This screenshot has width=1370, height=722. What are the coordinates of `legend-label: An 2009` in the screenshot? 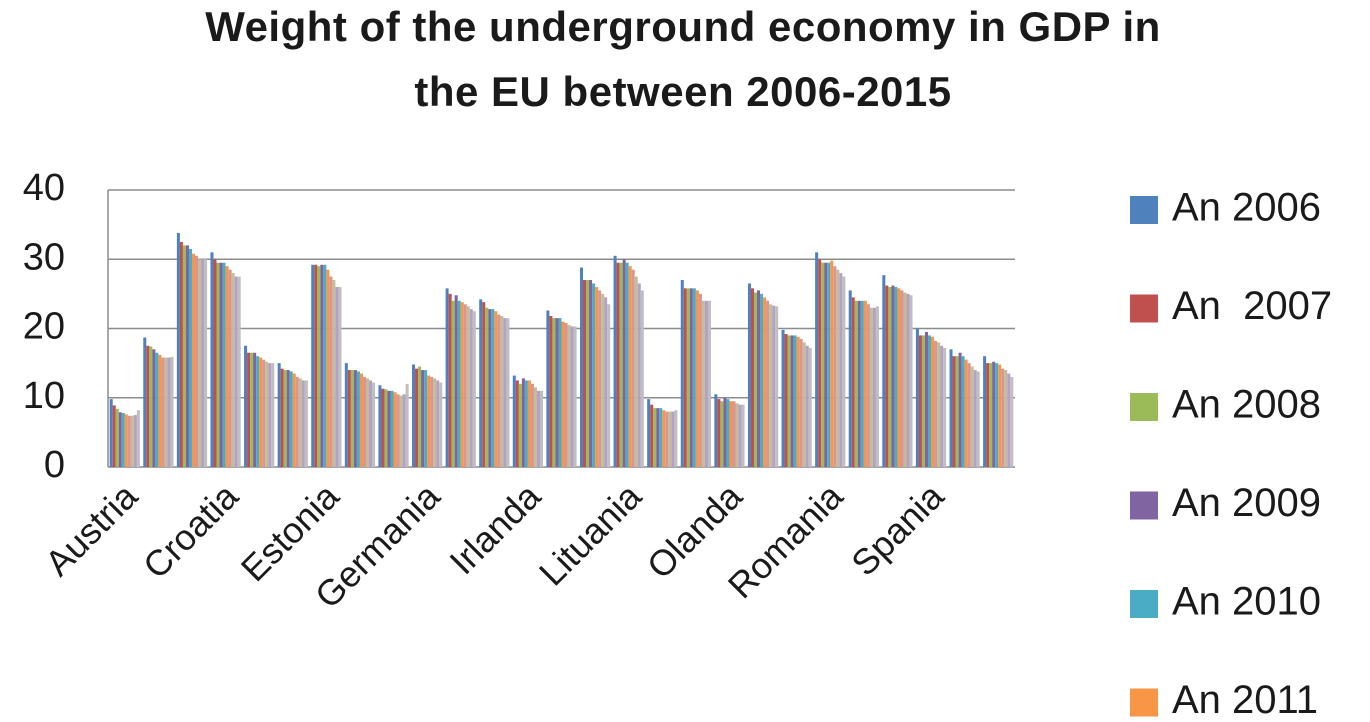 It's located at (1246, 503).